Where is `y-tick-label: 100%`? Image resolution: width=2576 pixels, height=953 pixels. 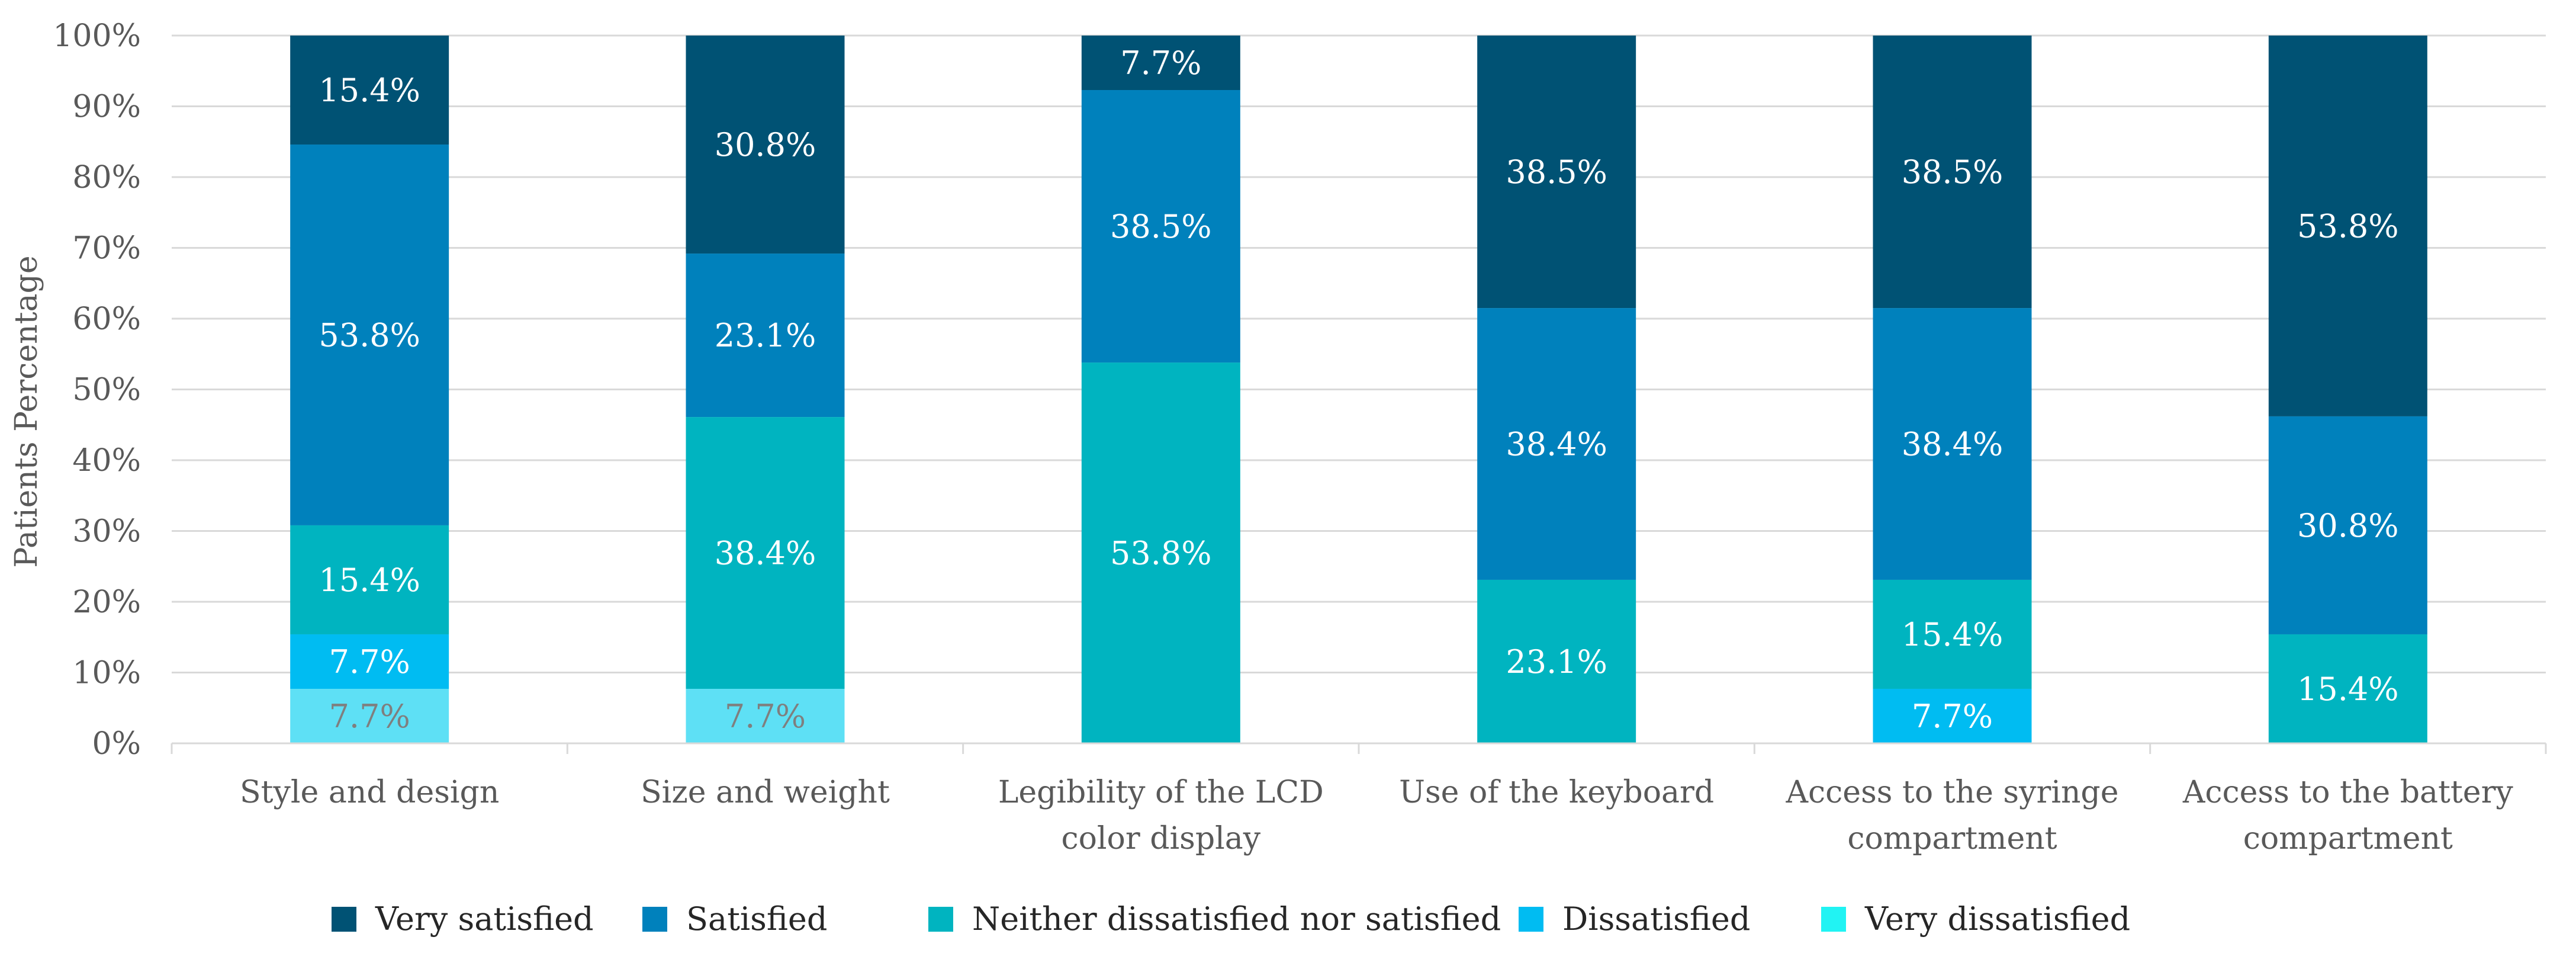
y-tick-label: 100% is located at coordinates (97, 36).